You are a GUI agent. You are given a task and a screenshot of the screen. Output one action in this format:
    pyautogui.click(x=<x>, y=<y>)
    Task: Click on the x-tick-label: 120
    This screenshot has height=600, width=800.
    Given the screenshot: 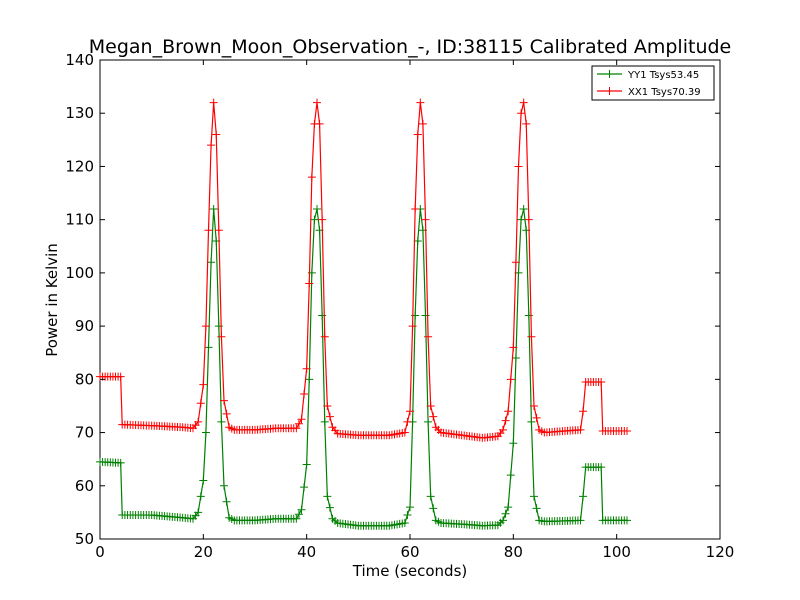 What is the action you would take?
    pyautogui.click(x=720, y=552)
    